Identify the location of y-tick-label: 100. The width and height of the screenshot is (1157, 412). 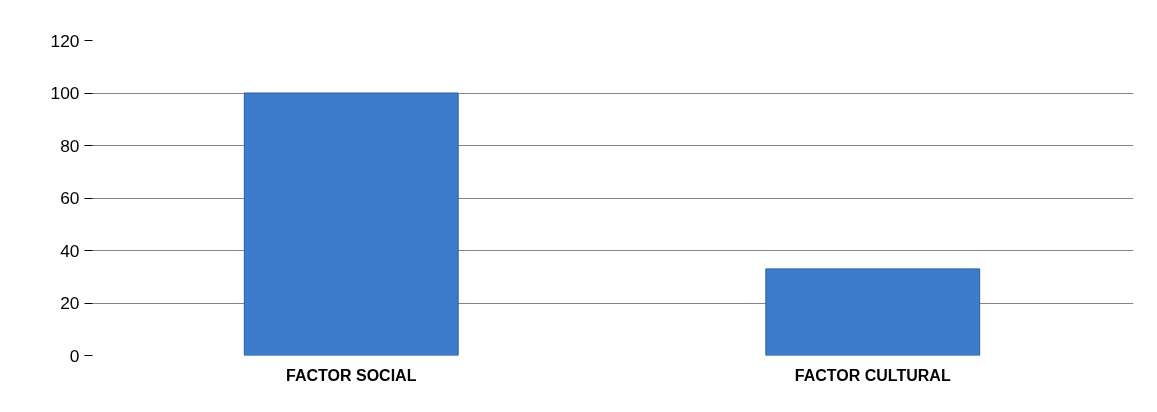
(65, 93).